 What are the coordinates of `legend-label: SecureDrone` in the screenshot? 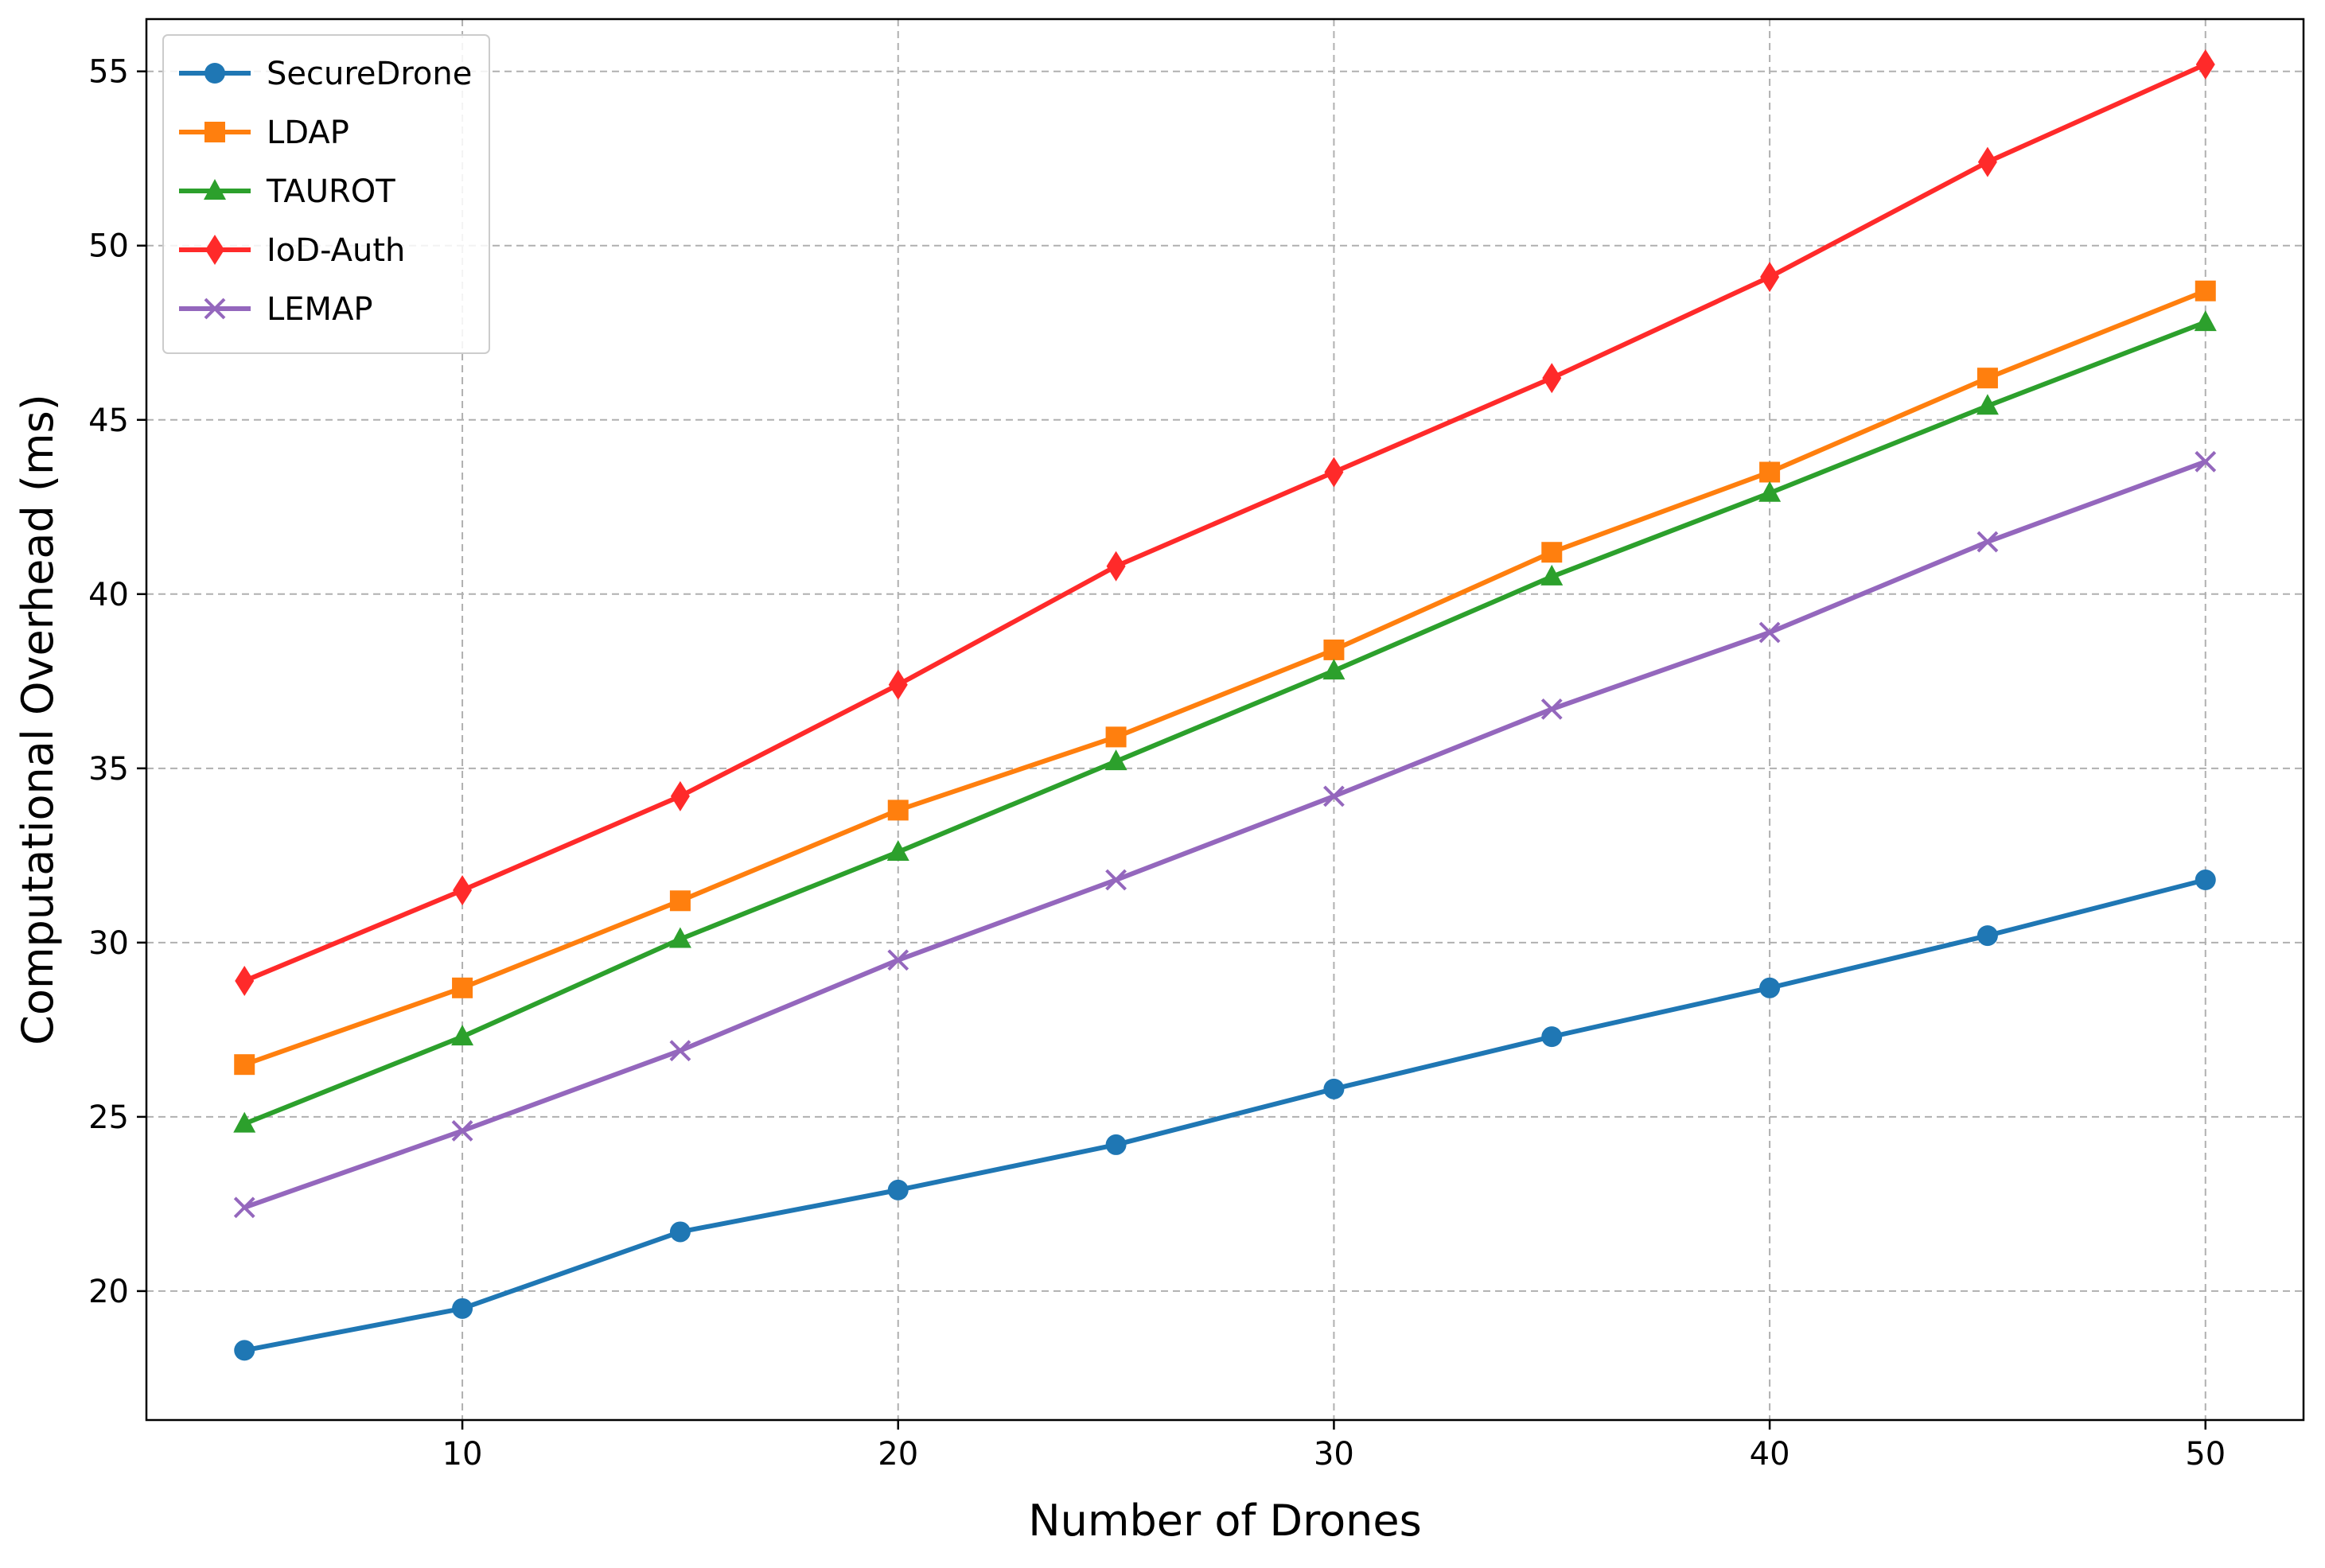 It's located at (369, 74).